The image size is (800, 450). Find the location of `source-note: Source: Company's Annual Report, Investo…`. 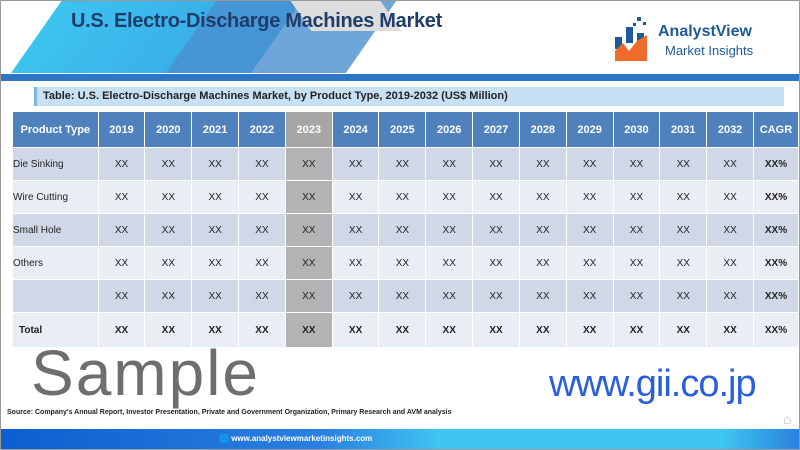

source-note: Source: Company's Annual Report, Investo… is located at coordinates (229, 412).